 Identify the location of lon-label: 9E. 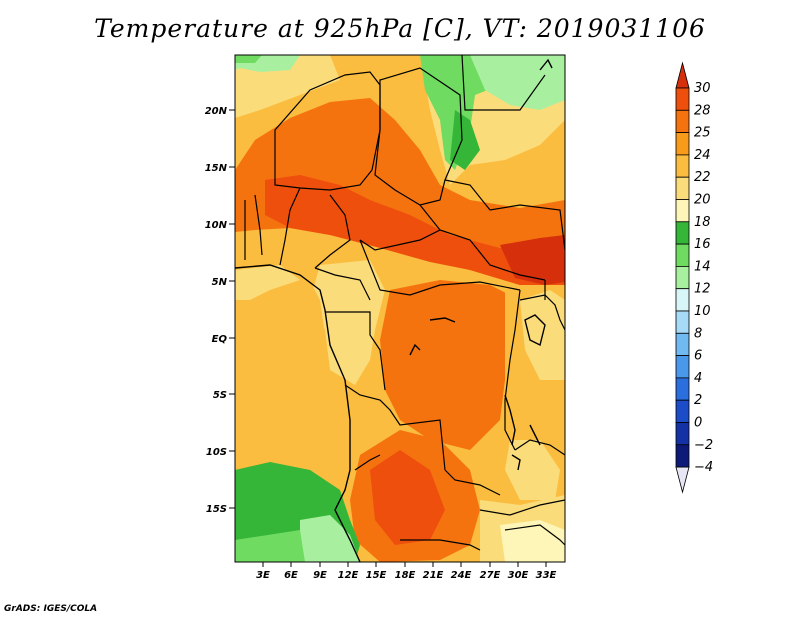
(320, 575).